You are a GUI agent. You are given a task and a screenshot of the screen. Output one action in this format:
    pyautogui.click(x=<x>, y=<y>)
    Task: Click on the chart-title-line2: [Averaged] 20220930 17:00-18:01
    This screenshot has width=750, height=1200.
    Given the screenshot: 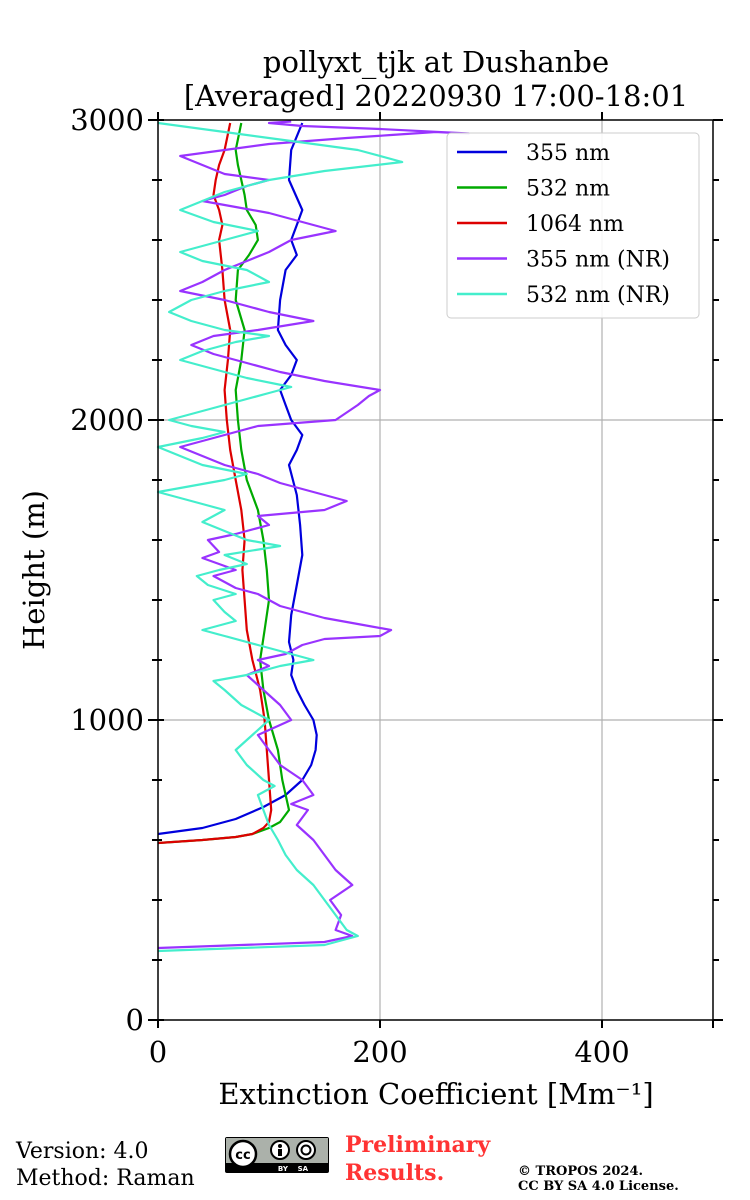 What is the action you would take?
    pyautogui.click(x=436, y=96)
    